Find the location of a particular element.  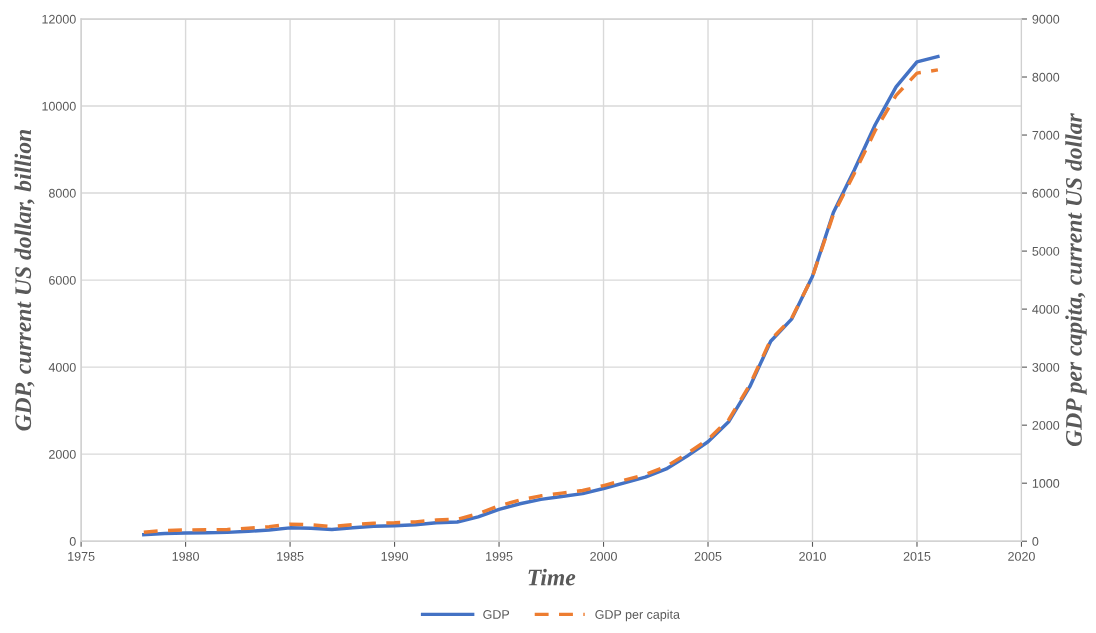

y-tick-label: 2000 is located at coordinates (62, 454).